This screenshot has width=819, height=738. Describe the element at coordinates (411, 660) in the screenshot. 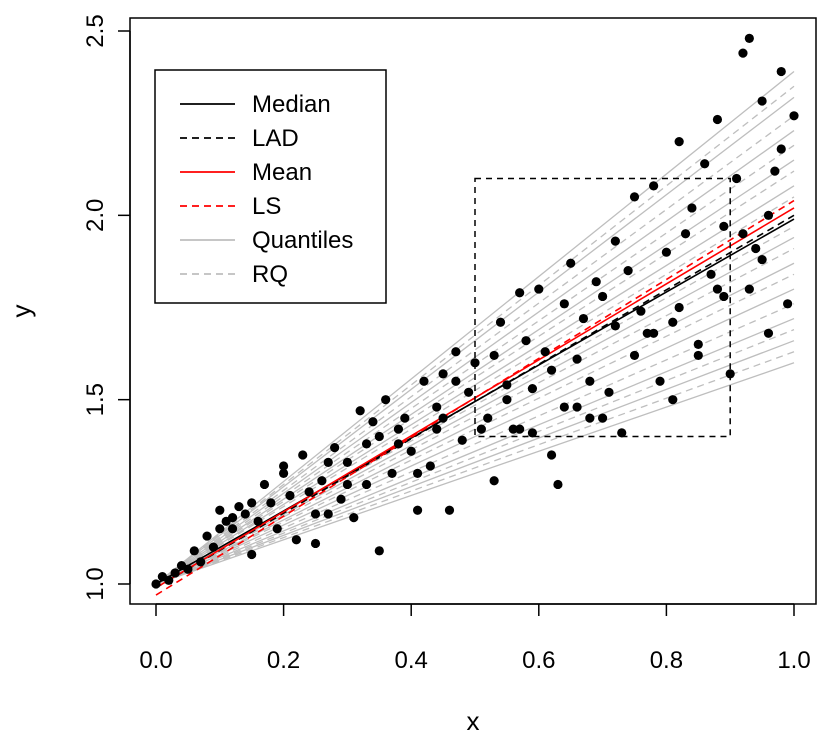

I see `x-tick-label: 0.4` at that location.